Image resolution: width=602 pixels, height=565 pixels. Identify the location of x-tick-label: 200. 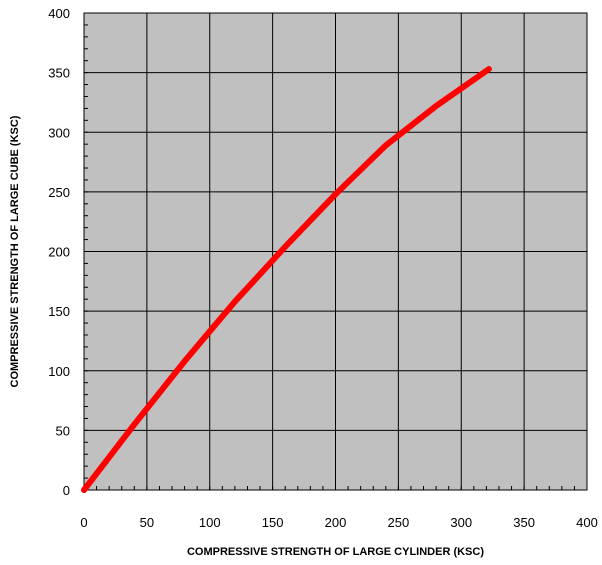
(336, 522).